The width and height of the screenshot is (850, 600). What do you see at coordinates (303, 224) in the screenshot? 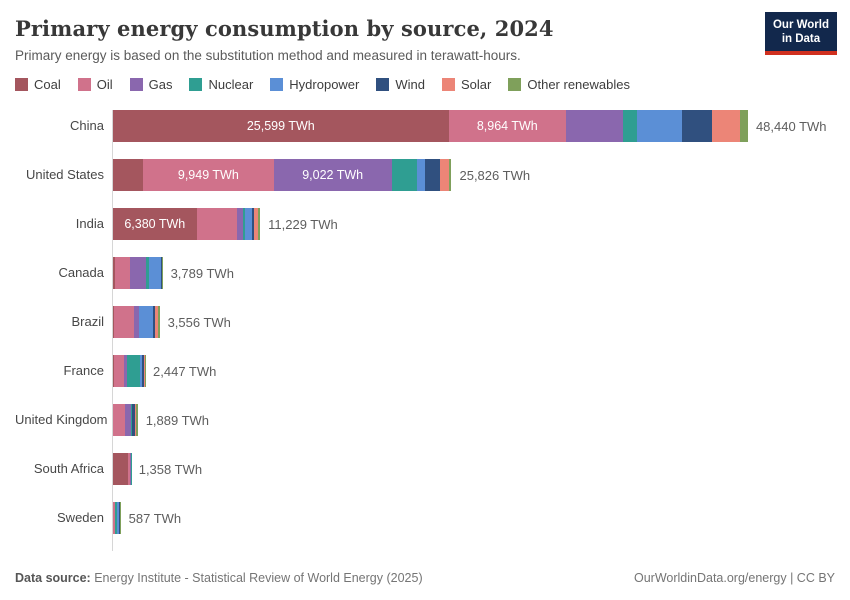
I see `bar-total-label: 11,229 TWh` at bounding box center [303, 224].